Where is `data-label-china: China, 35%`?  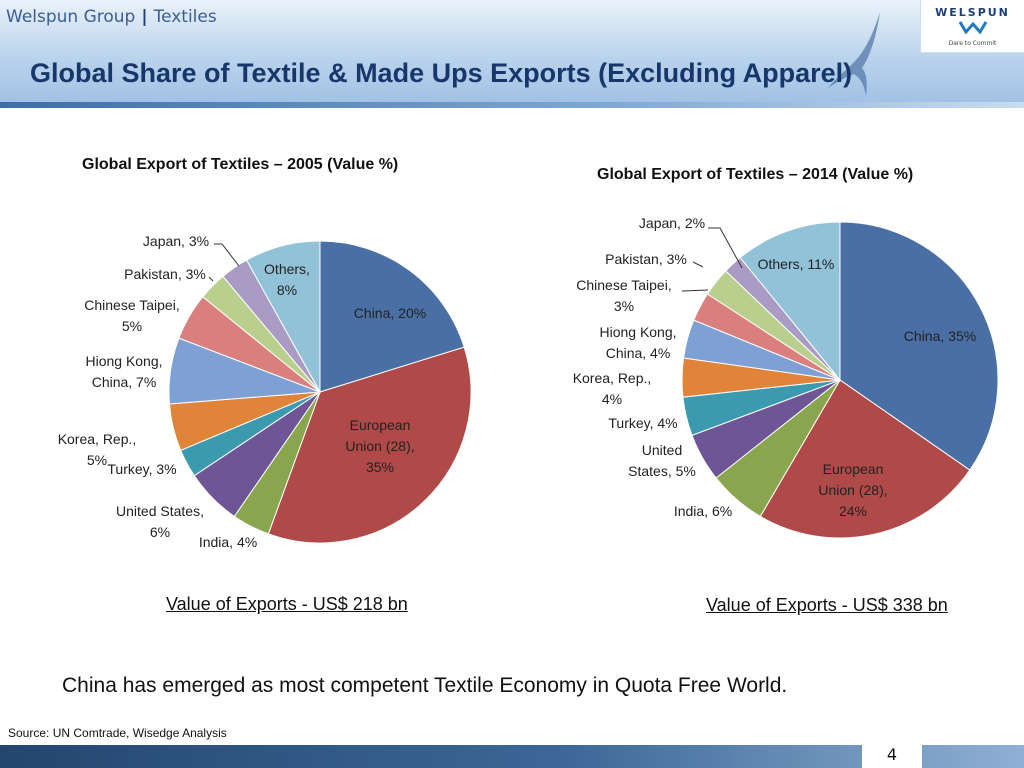 data-label-china: China, 35% is located at coordinates (940, 336).